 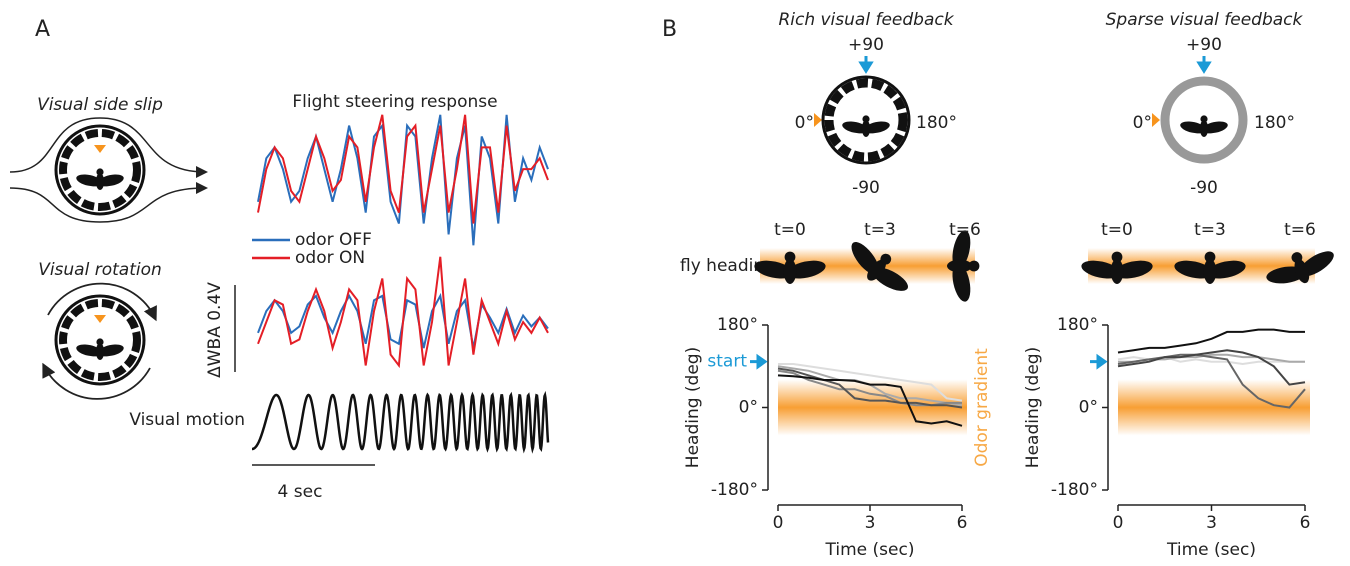 What do you see at coordinates (42, 29) in the screenshot?
I see `panel-label: A` at bounding box center [42, 29].